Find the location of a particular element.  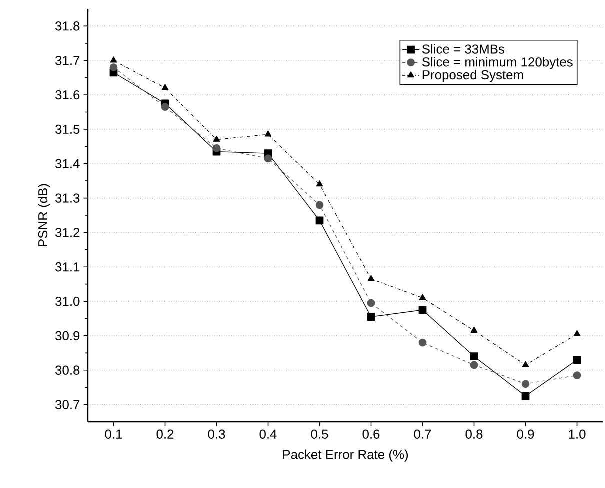

legend-label: Proposed System is located at coordinates (473, 76).